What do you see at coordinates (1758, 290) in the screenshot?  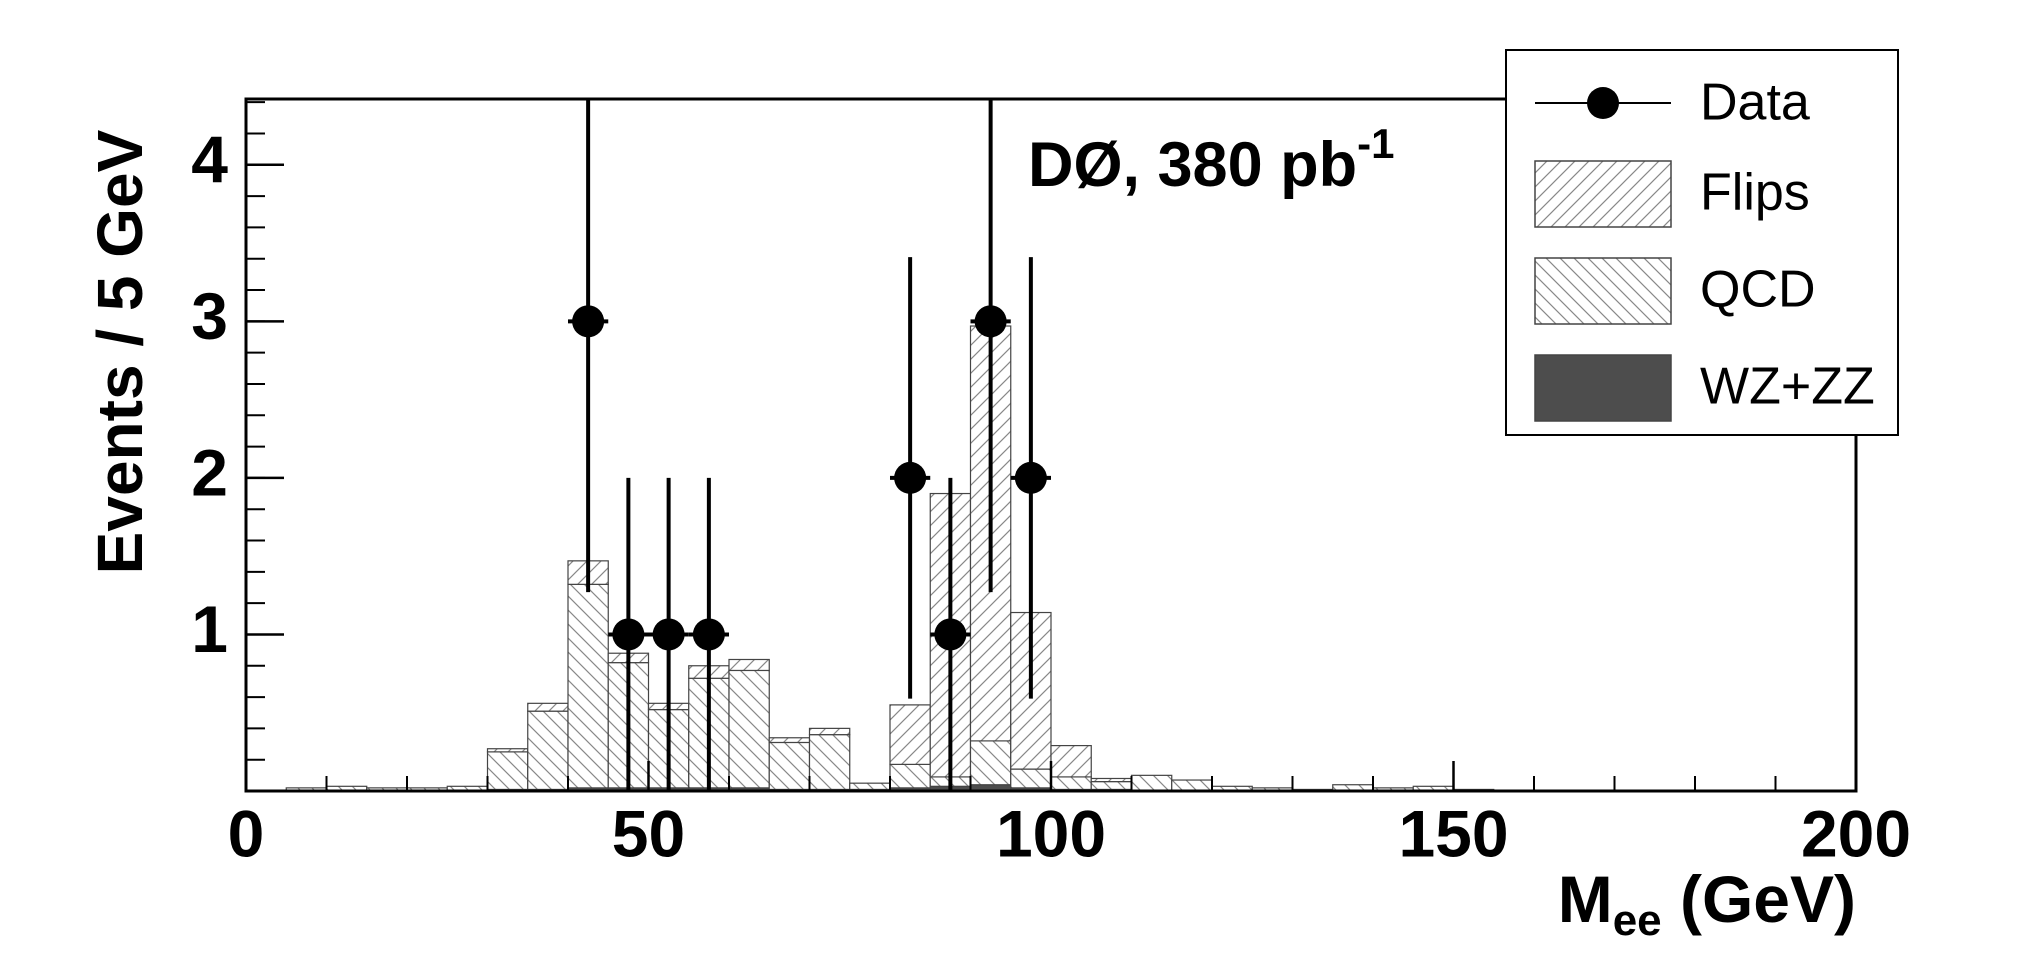 I see `legend-label: QCD` at bounding box center [1758, 290].